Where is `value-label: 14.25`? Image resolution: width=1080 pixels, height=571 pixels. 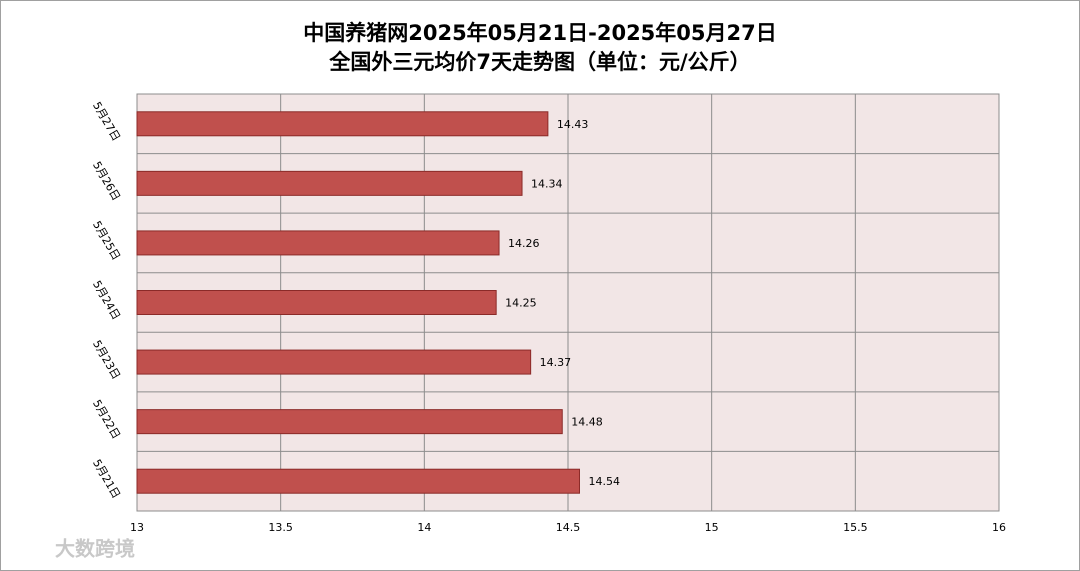
value-label: 14.25 is located at coordinates (520, 303).